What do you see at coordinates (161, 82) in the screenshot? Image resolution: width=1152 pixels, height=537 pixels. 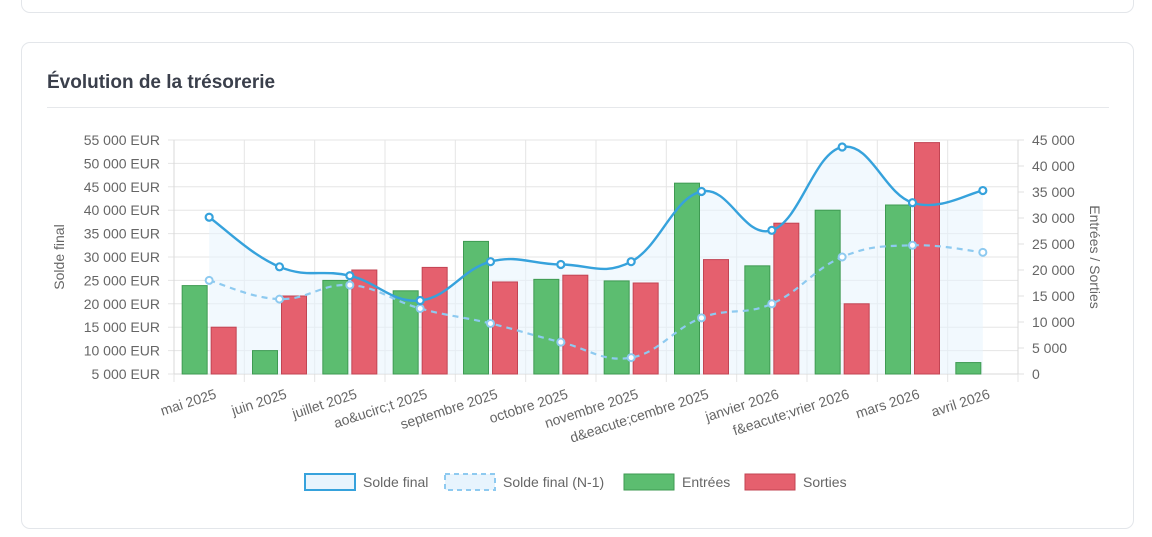 I see `chart-card-title: Évolution de la trésorerie` at bounding box center [161, 82].